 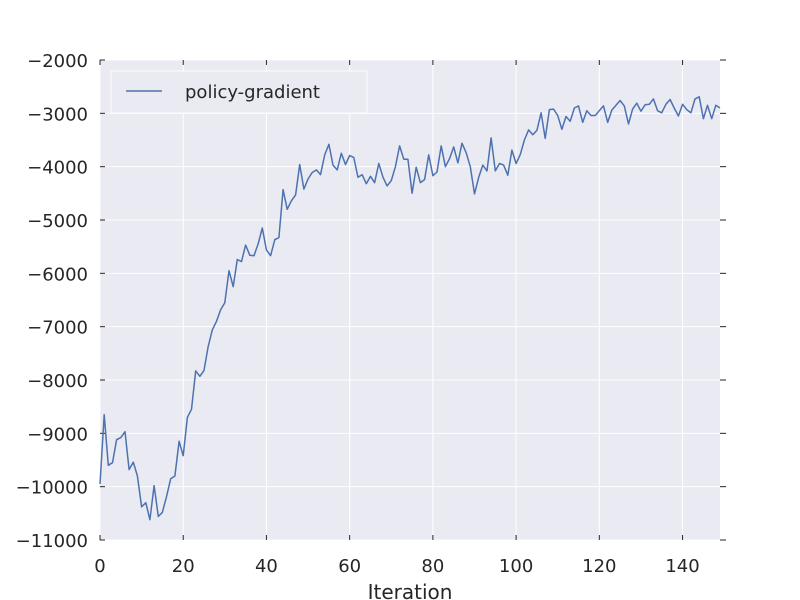 I want to click on y-tick-label: −7000, so click(x=57, y=328).